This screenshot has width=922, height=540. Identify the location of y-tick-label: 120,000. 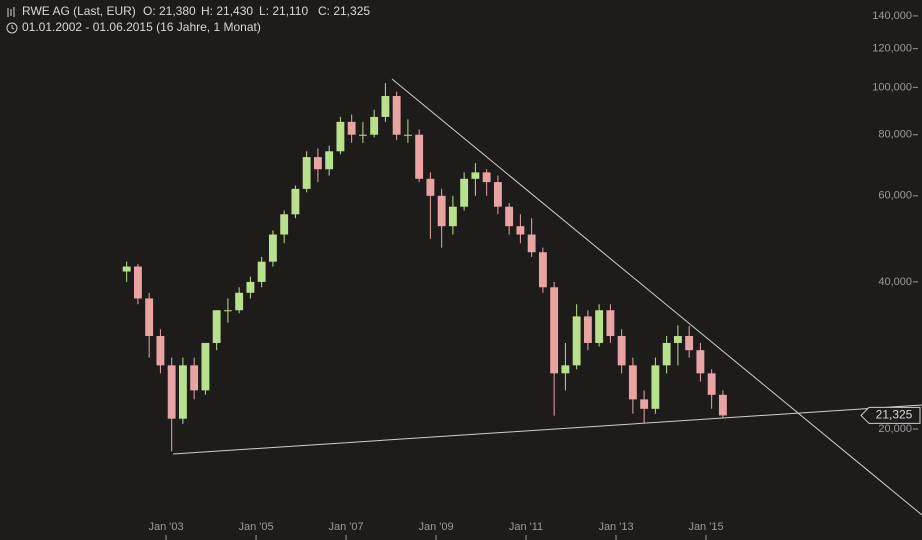
(892, 49).